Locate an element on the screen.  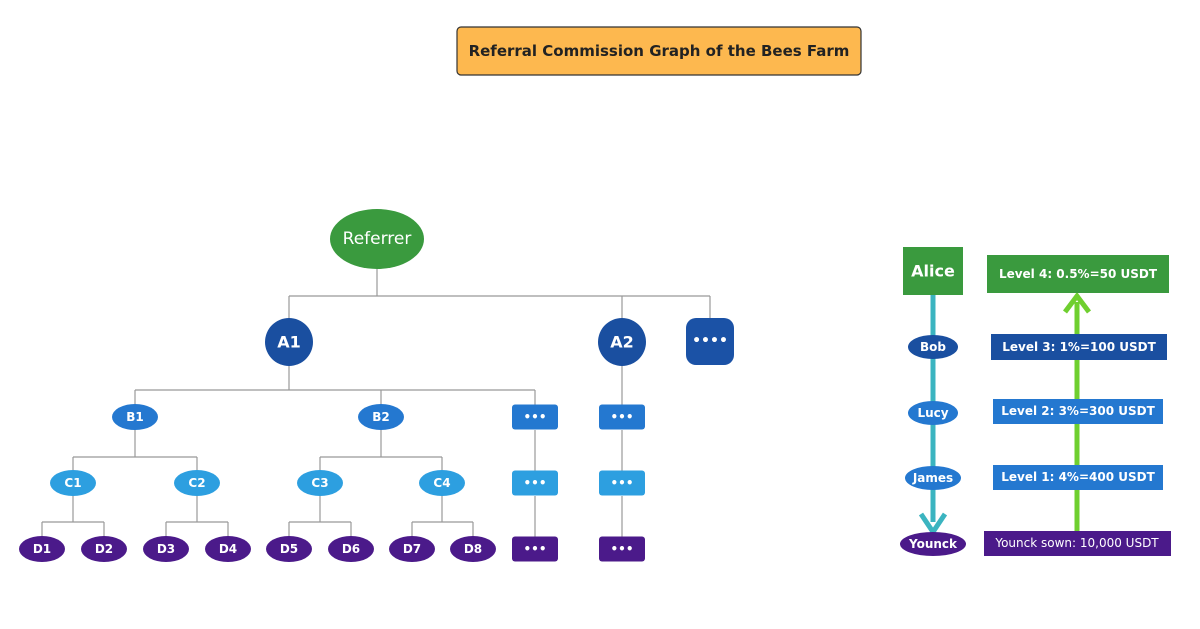
node-label: C1 is located at coordinates (72, 483).